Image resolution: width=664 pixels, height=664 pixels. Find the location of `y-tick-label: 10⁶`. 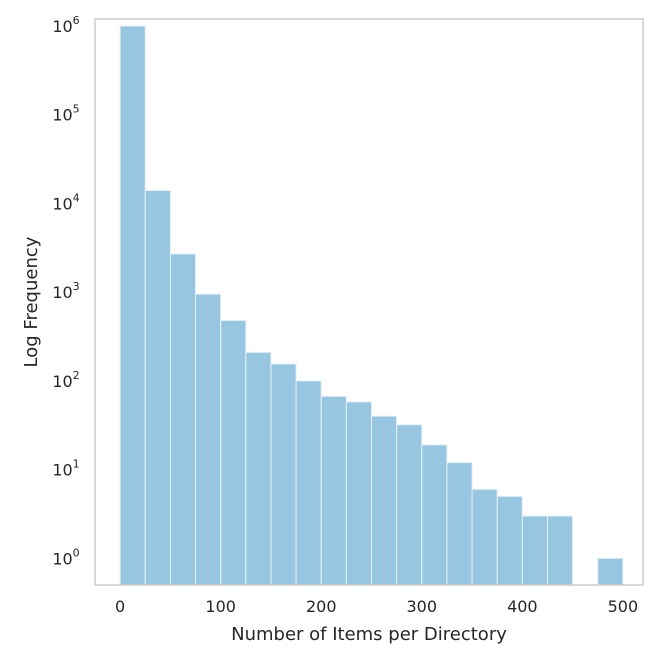

y-tick-label: 10⁶ is located at coordinates (65, 25).